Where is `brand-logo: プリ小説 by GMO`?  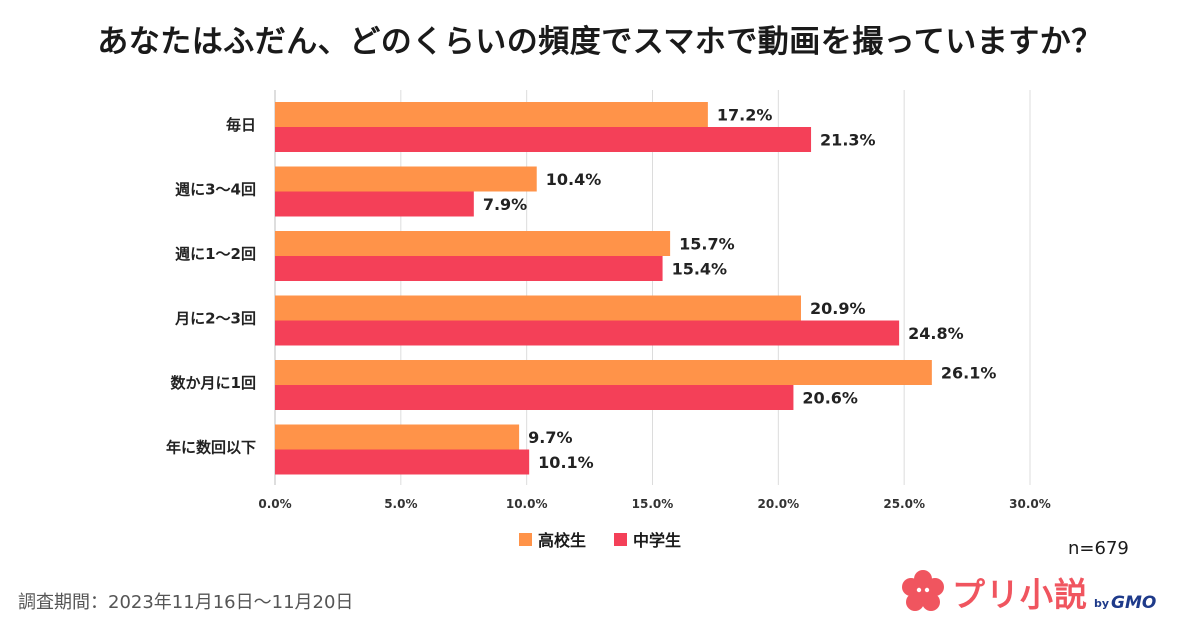
brand-logo: プリ小説 by GMO is located at coordinates (1042, 592).